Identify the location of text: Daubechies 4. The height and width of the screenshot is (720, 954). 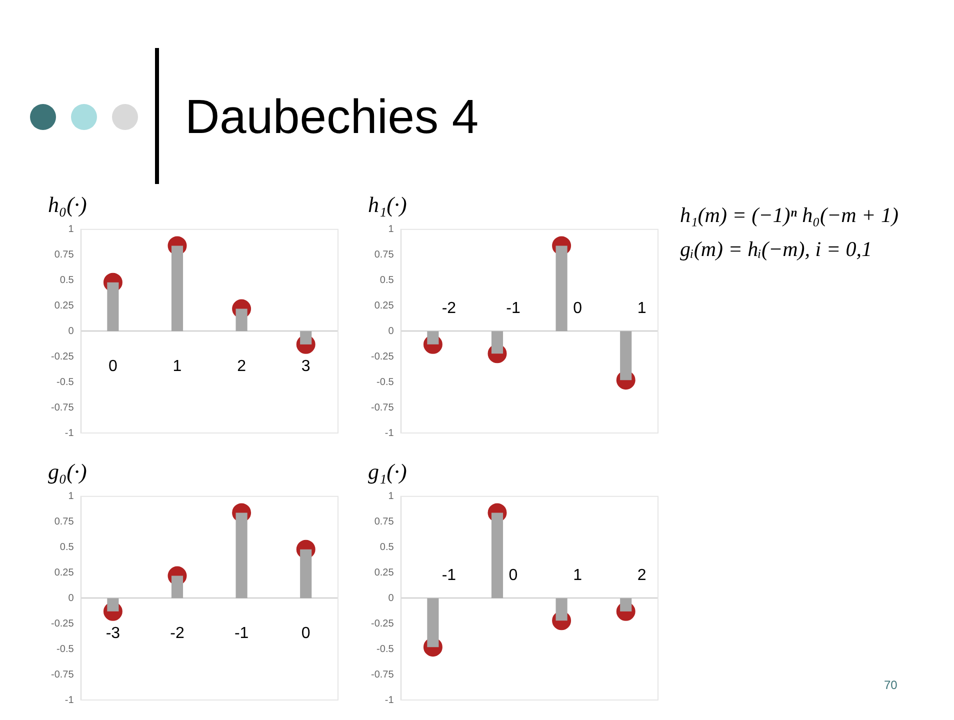
(332, 117).